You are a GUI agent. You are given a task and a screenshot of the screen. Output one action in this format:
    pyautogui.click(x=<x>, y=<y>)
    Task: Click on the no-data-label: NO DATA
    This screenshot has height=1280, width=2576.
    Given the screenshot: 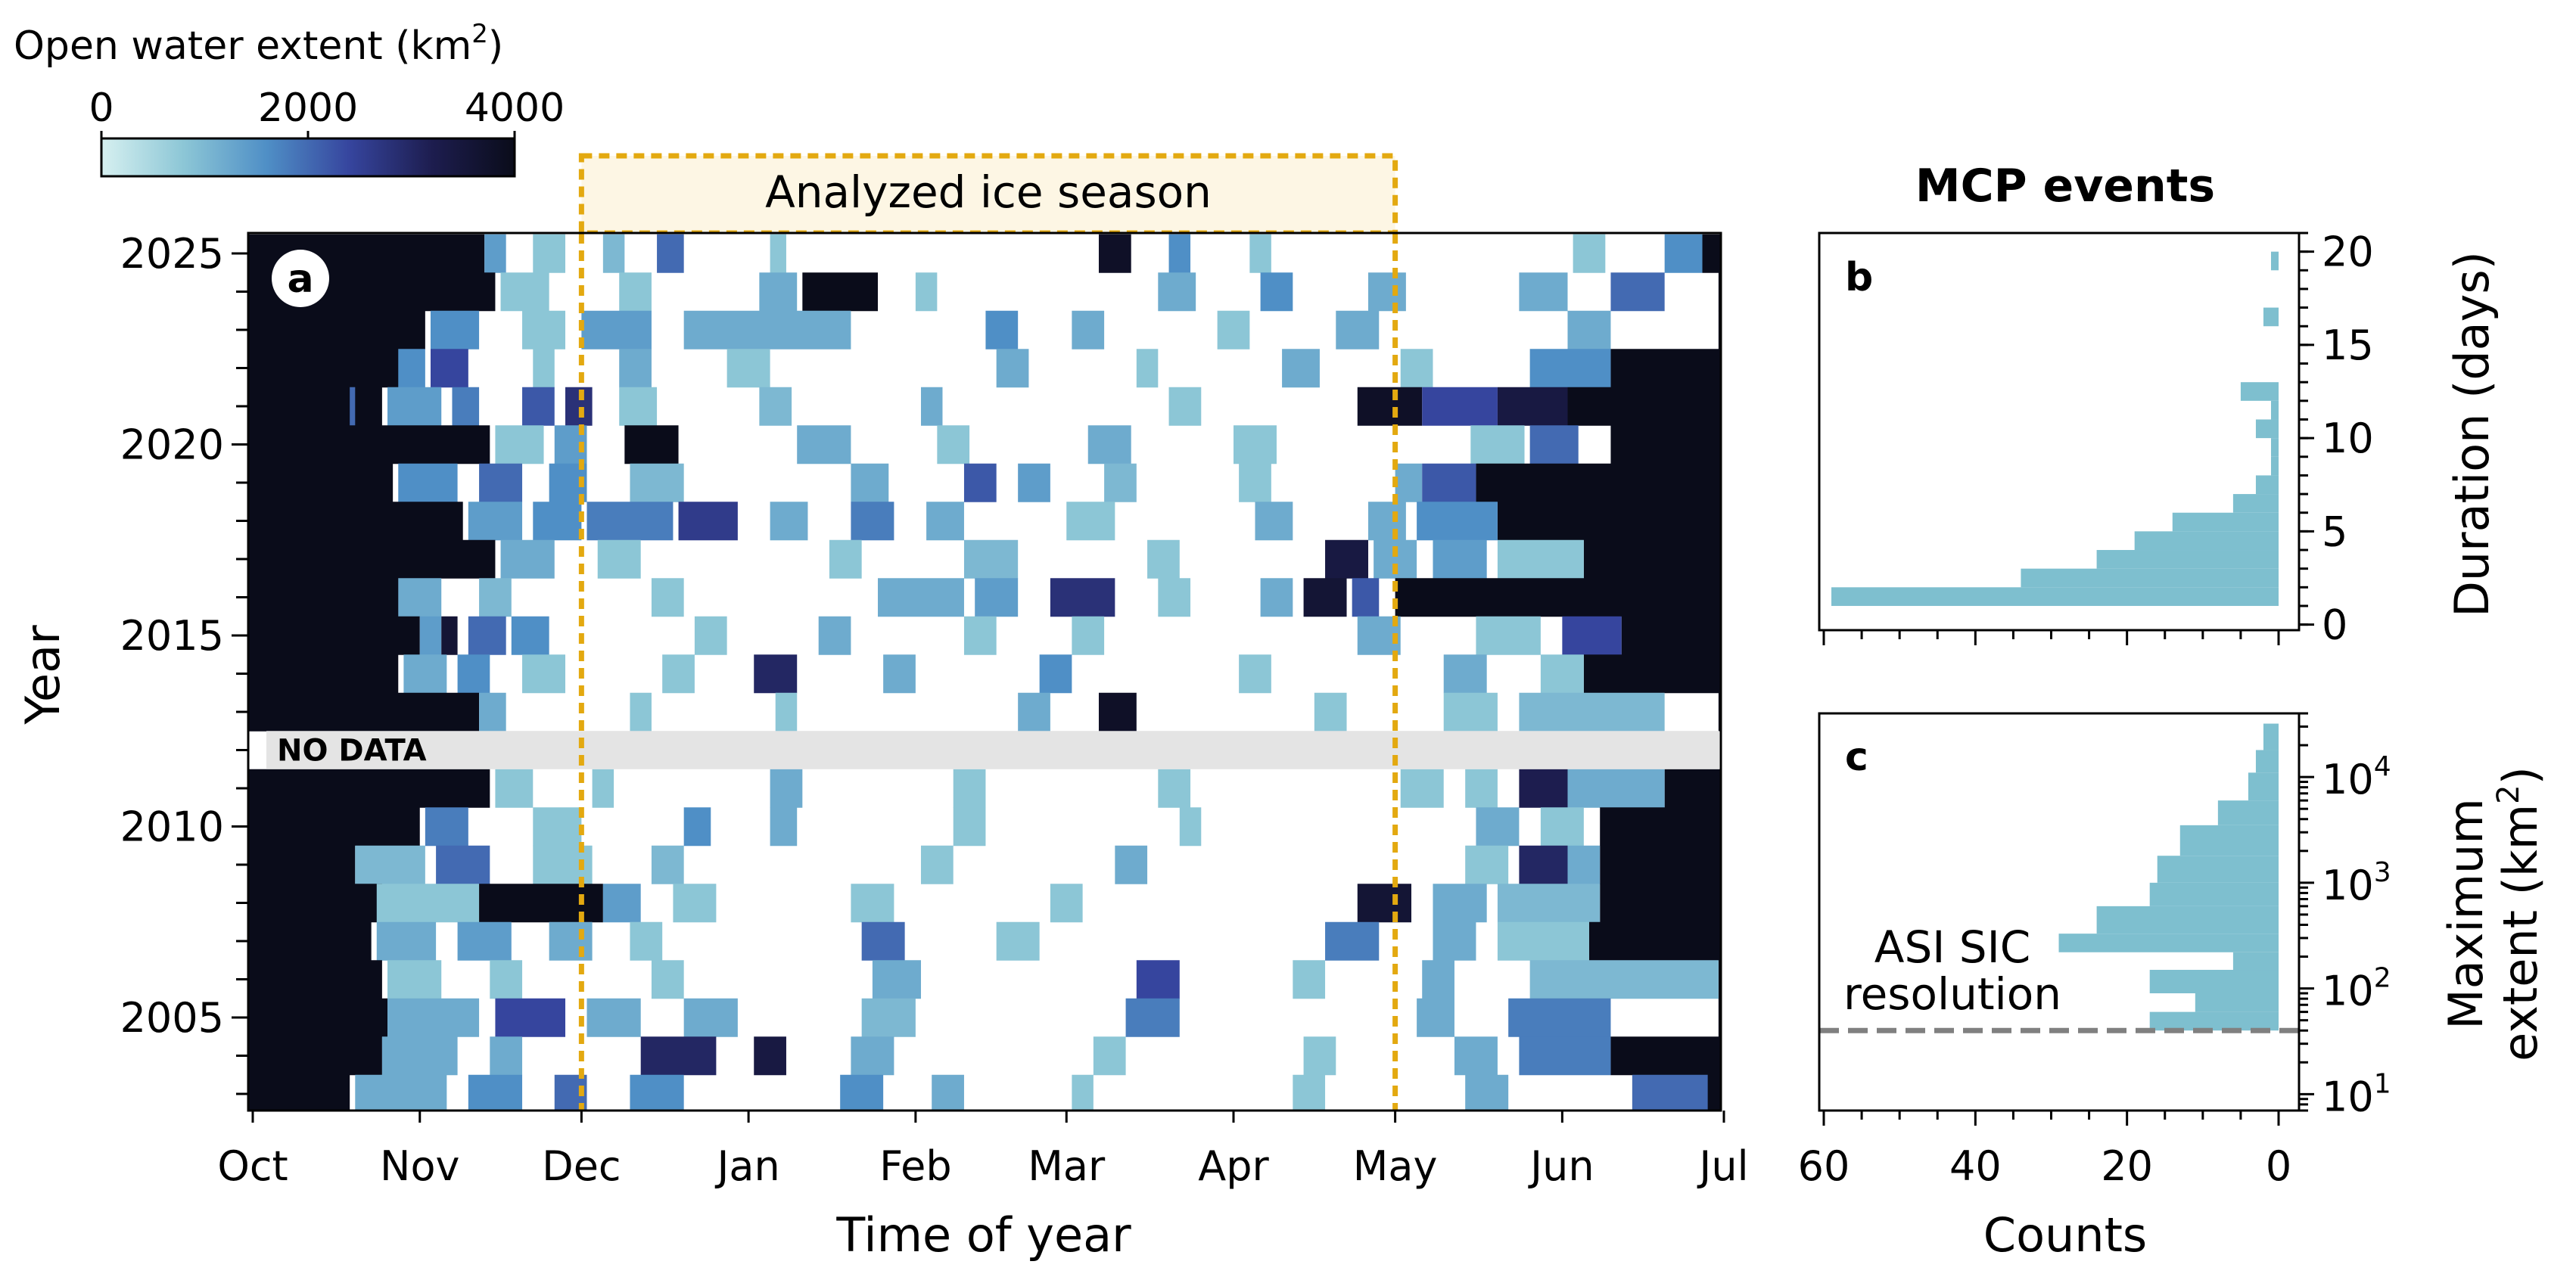 What is the action you would take?
    pyautogui.click(x=352, y=751)
    